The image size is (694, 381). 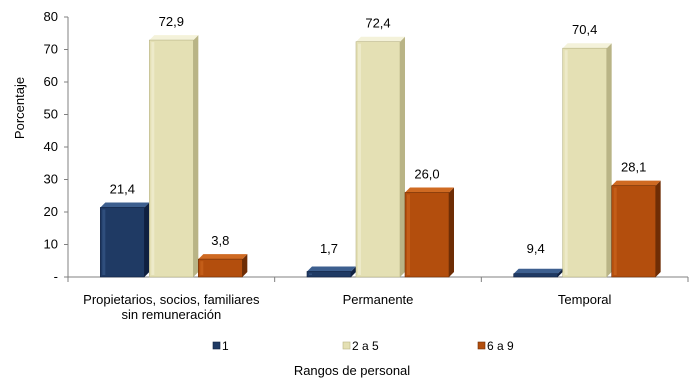 I want to click on y-tick-label: 80, so click(x=51, y=16).